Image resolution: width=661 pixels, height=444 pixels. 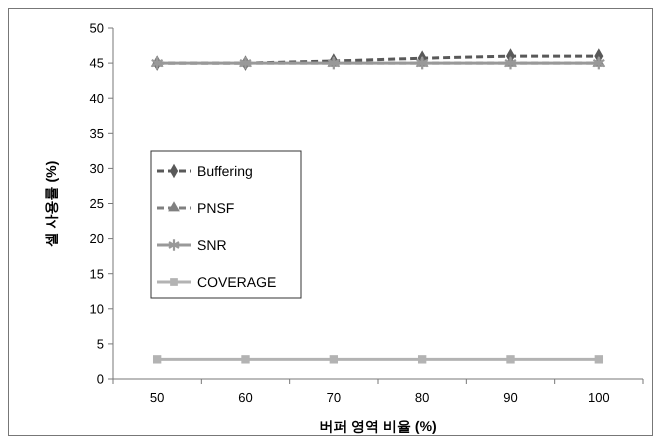 I want to click on legend-label: PNSF, so click(x=215, y=208).